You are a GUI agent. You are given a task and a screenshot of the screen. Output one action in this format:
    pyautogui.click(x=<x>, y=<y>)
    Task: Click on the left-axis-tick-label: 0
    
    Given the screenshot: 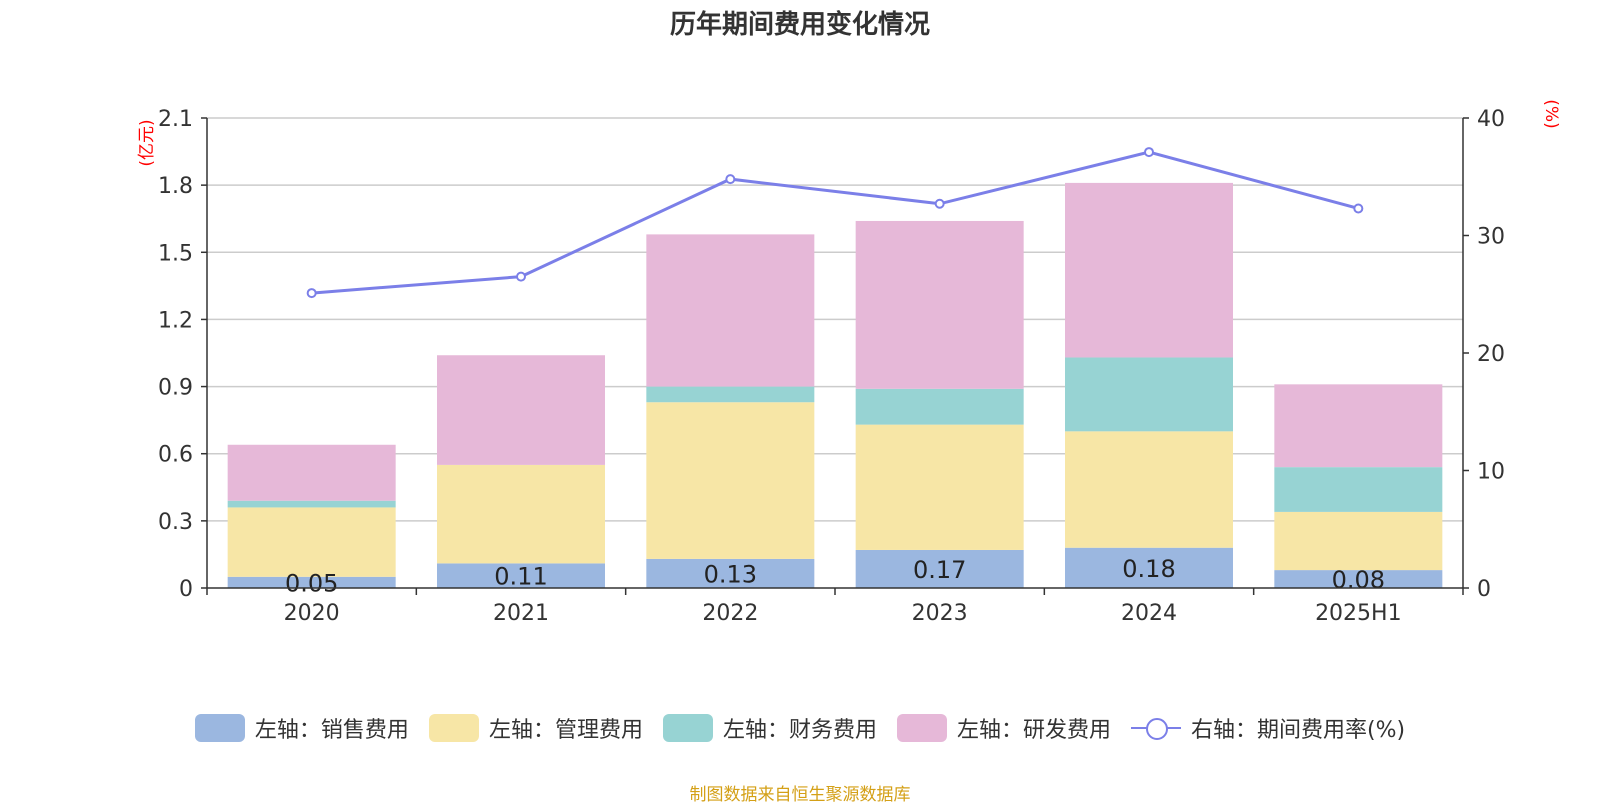 What is the action you would take?
    pyautogui.click(x=186, y=589)
    